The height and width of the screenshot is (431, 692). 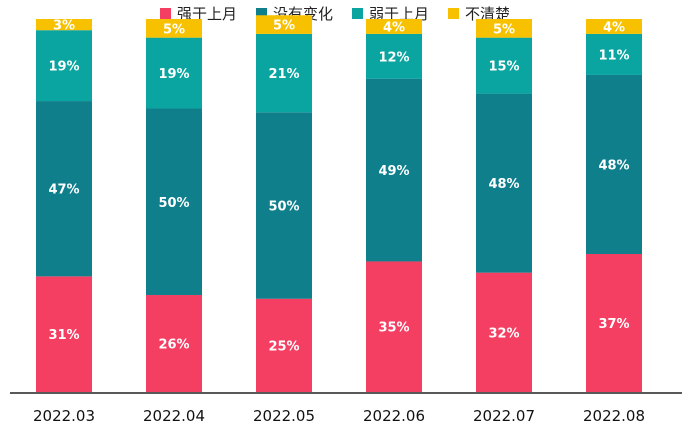 I want to click on data-label-1-2: 19%, so click(x=173, y=74).